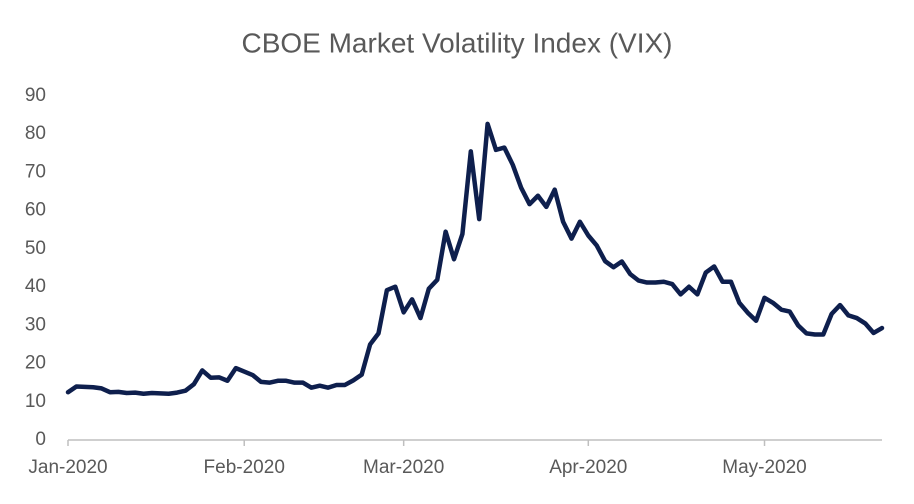 The width and height of the screenshot is (914, 504). What do you see at coordinates (35, 133) in the screenshot?
I see `y-tick-label: 80` at bounding box center [35, 133].